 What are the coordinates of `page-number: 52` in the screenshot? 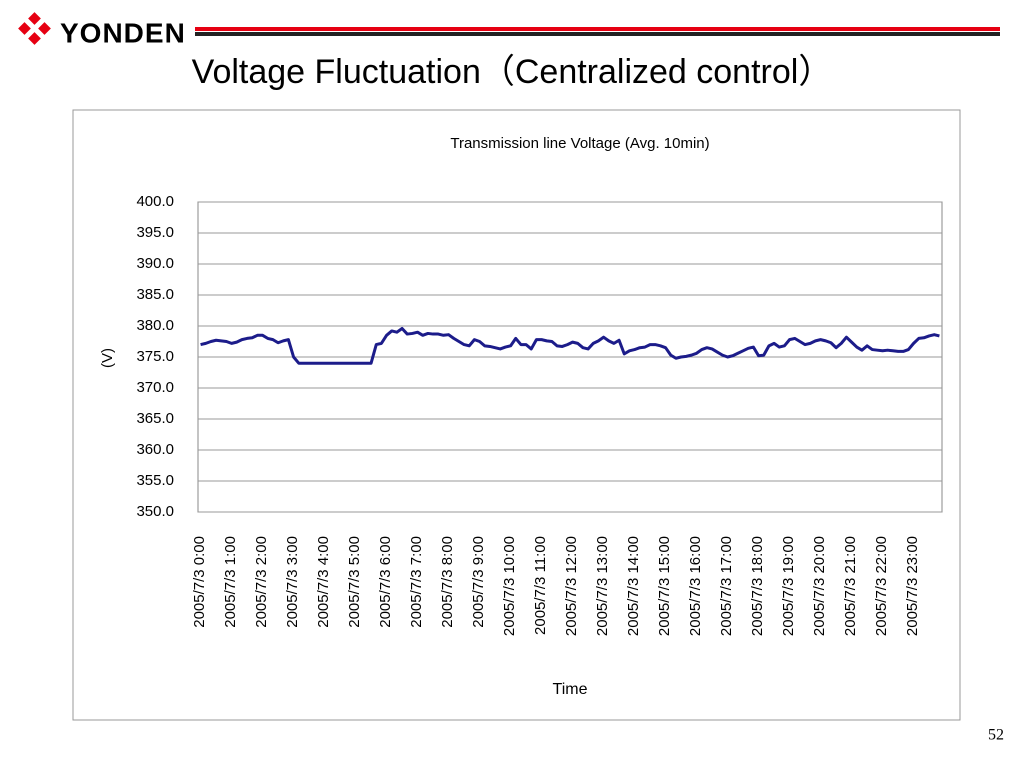 It's located at (996, 735).